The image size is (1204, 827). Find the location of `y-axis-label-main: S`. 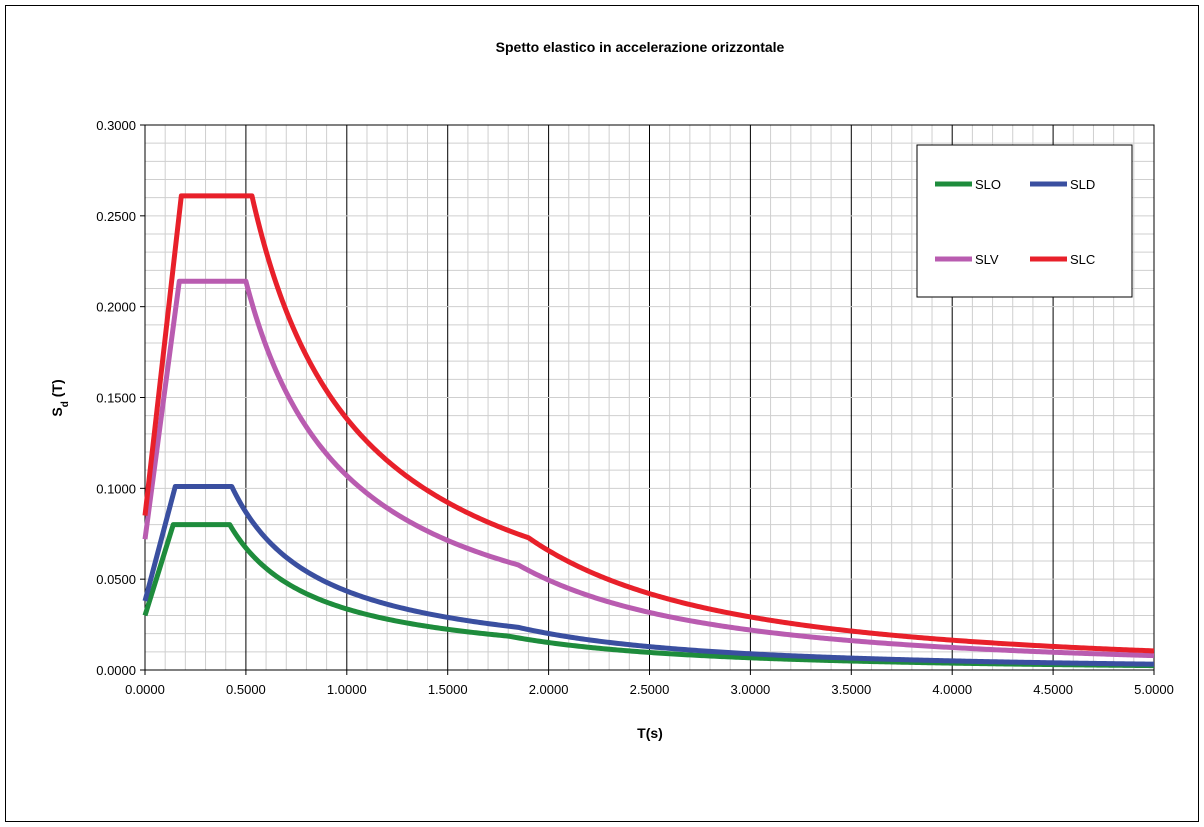

y-axis-label-main: S is located at coordinates (57, 411).